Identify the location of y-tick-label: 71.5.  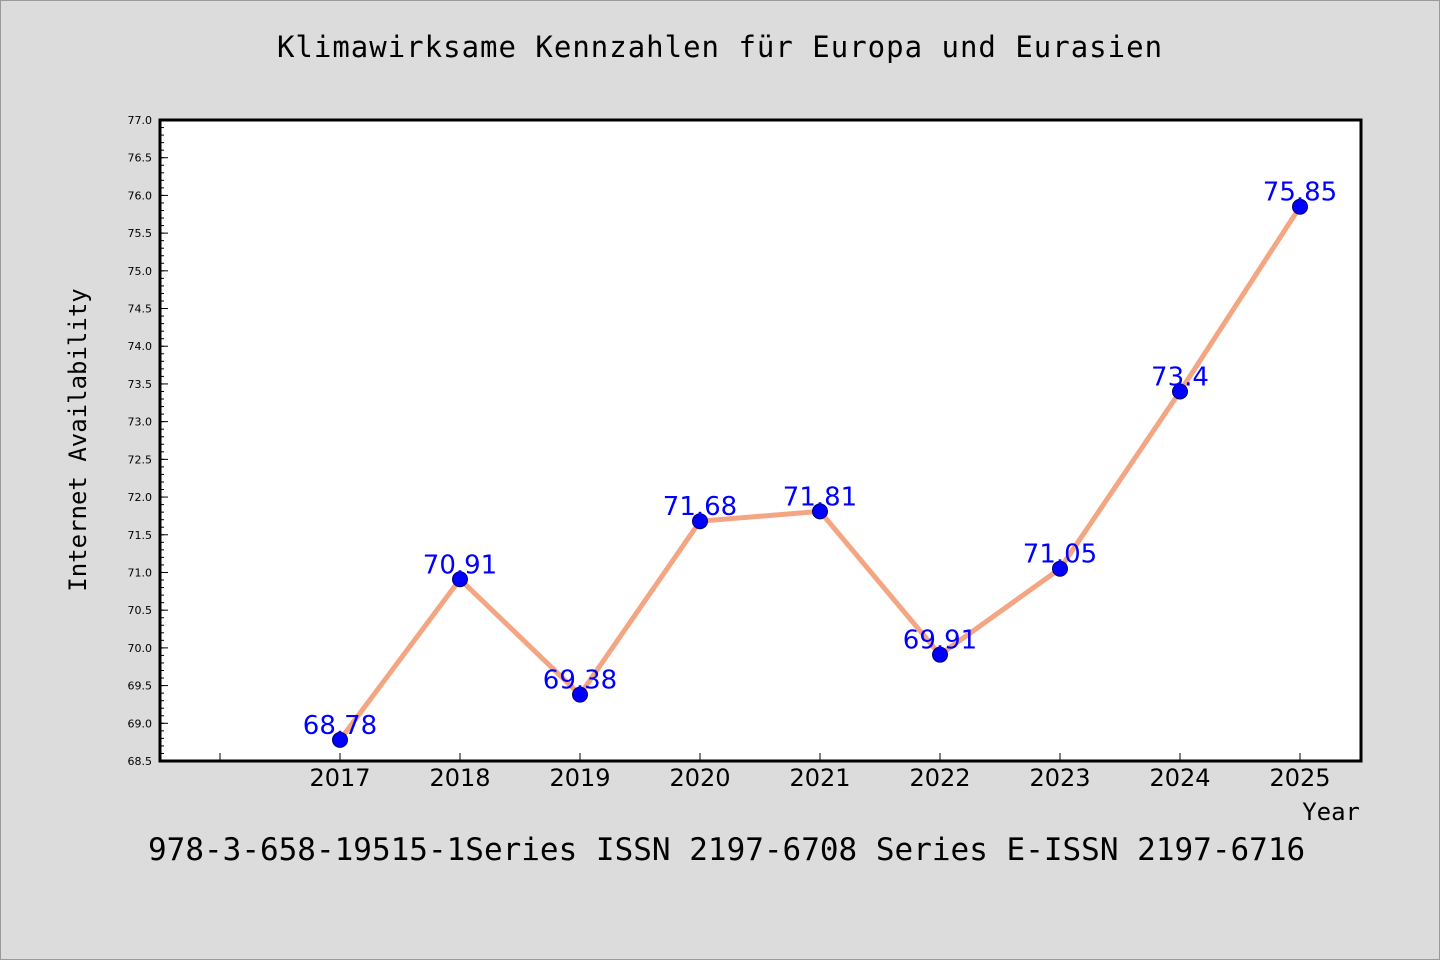
(140, 535).